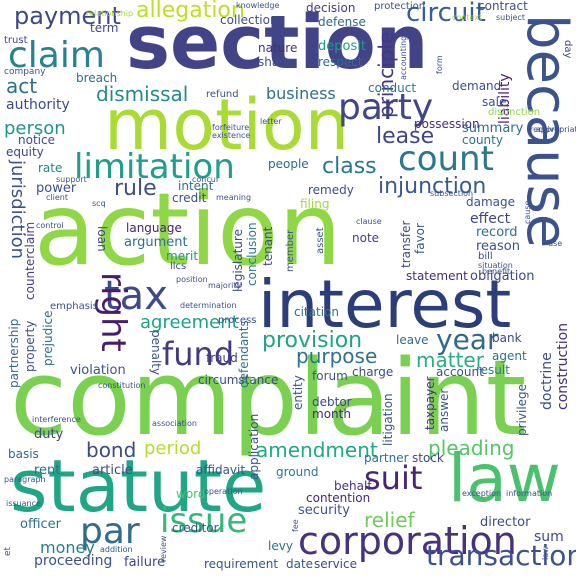  What do you see at coordinates (527, 212) in the screenshot?
I see `word-exception: cause` at bounding box center [527, 212].